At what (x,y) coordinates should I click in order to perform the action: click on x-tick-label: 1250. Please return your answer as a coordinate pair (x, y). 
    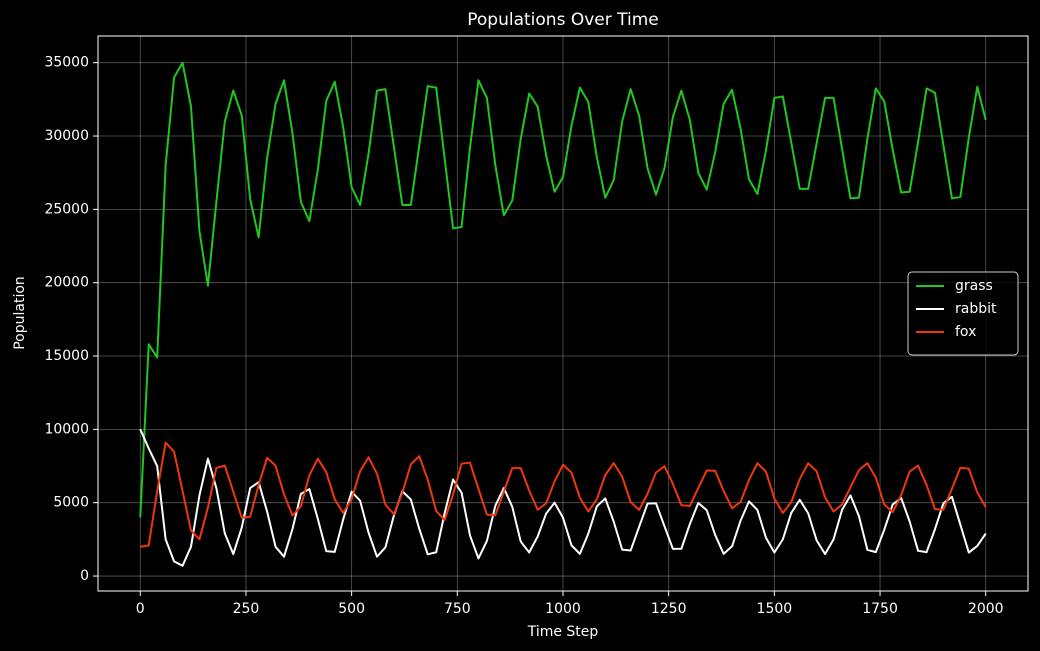
    Looking at the image, I should click on (669, 609).